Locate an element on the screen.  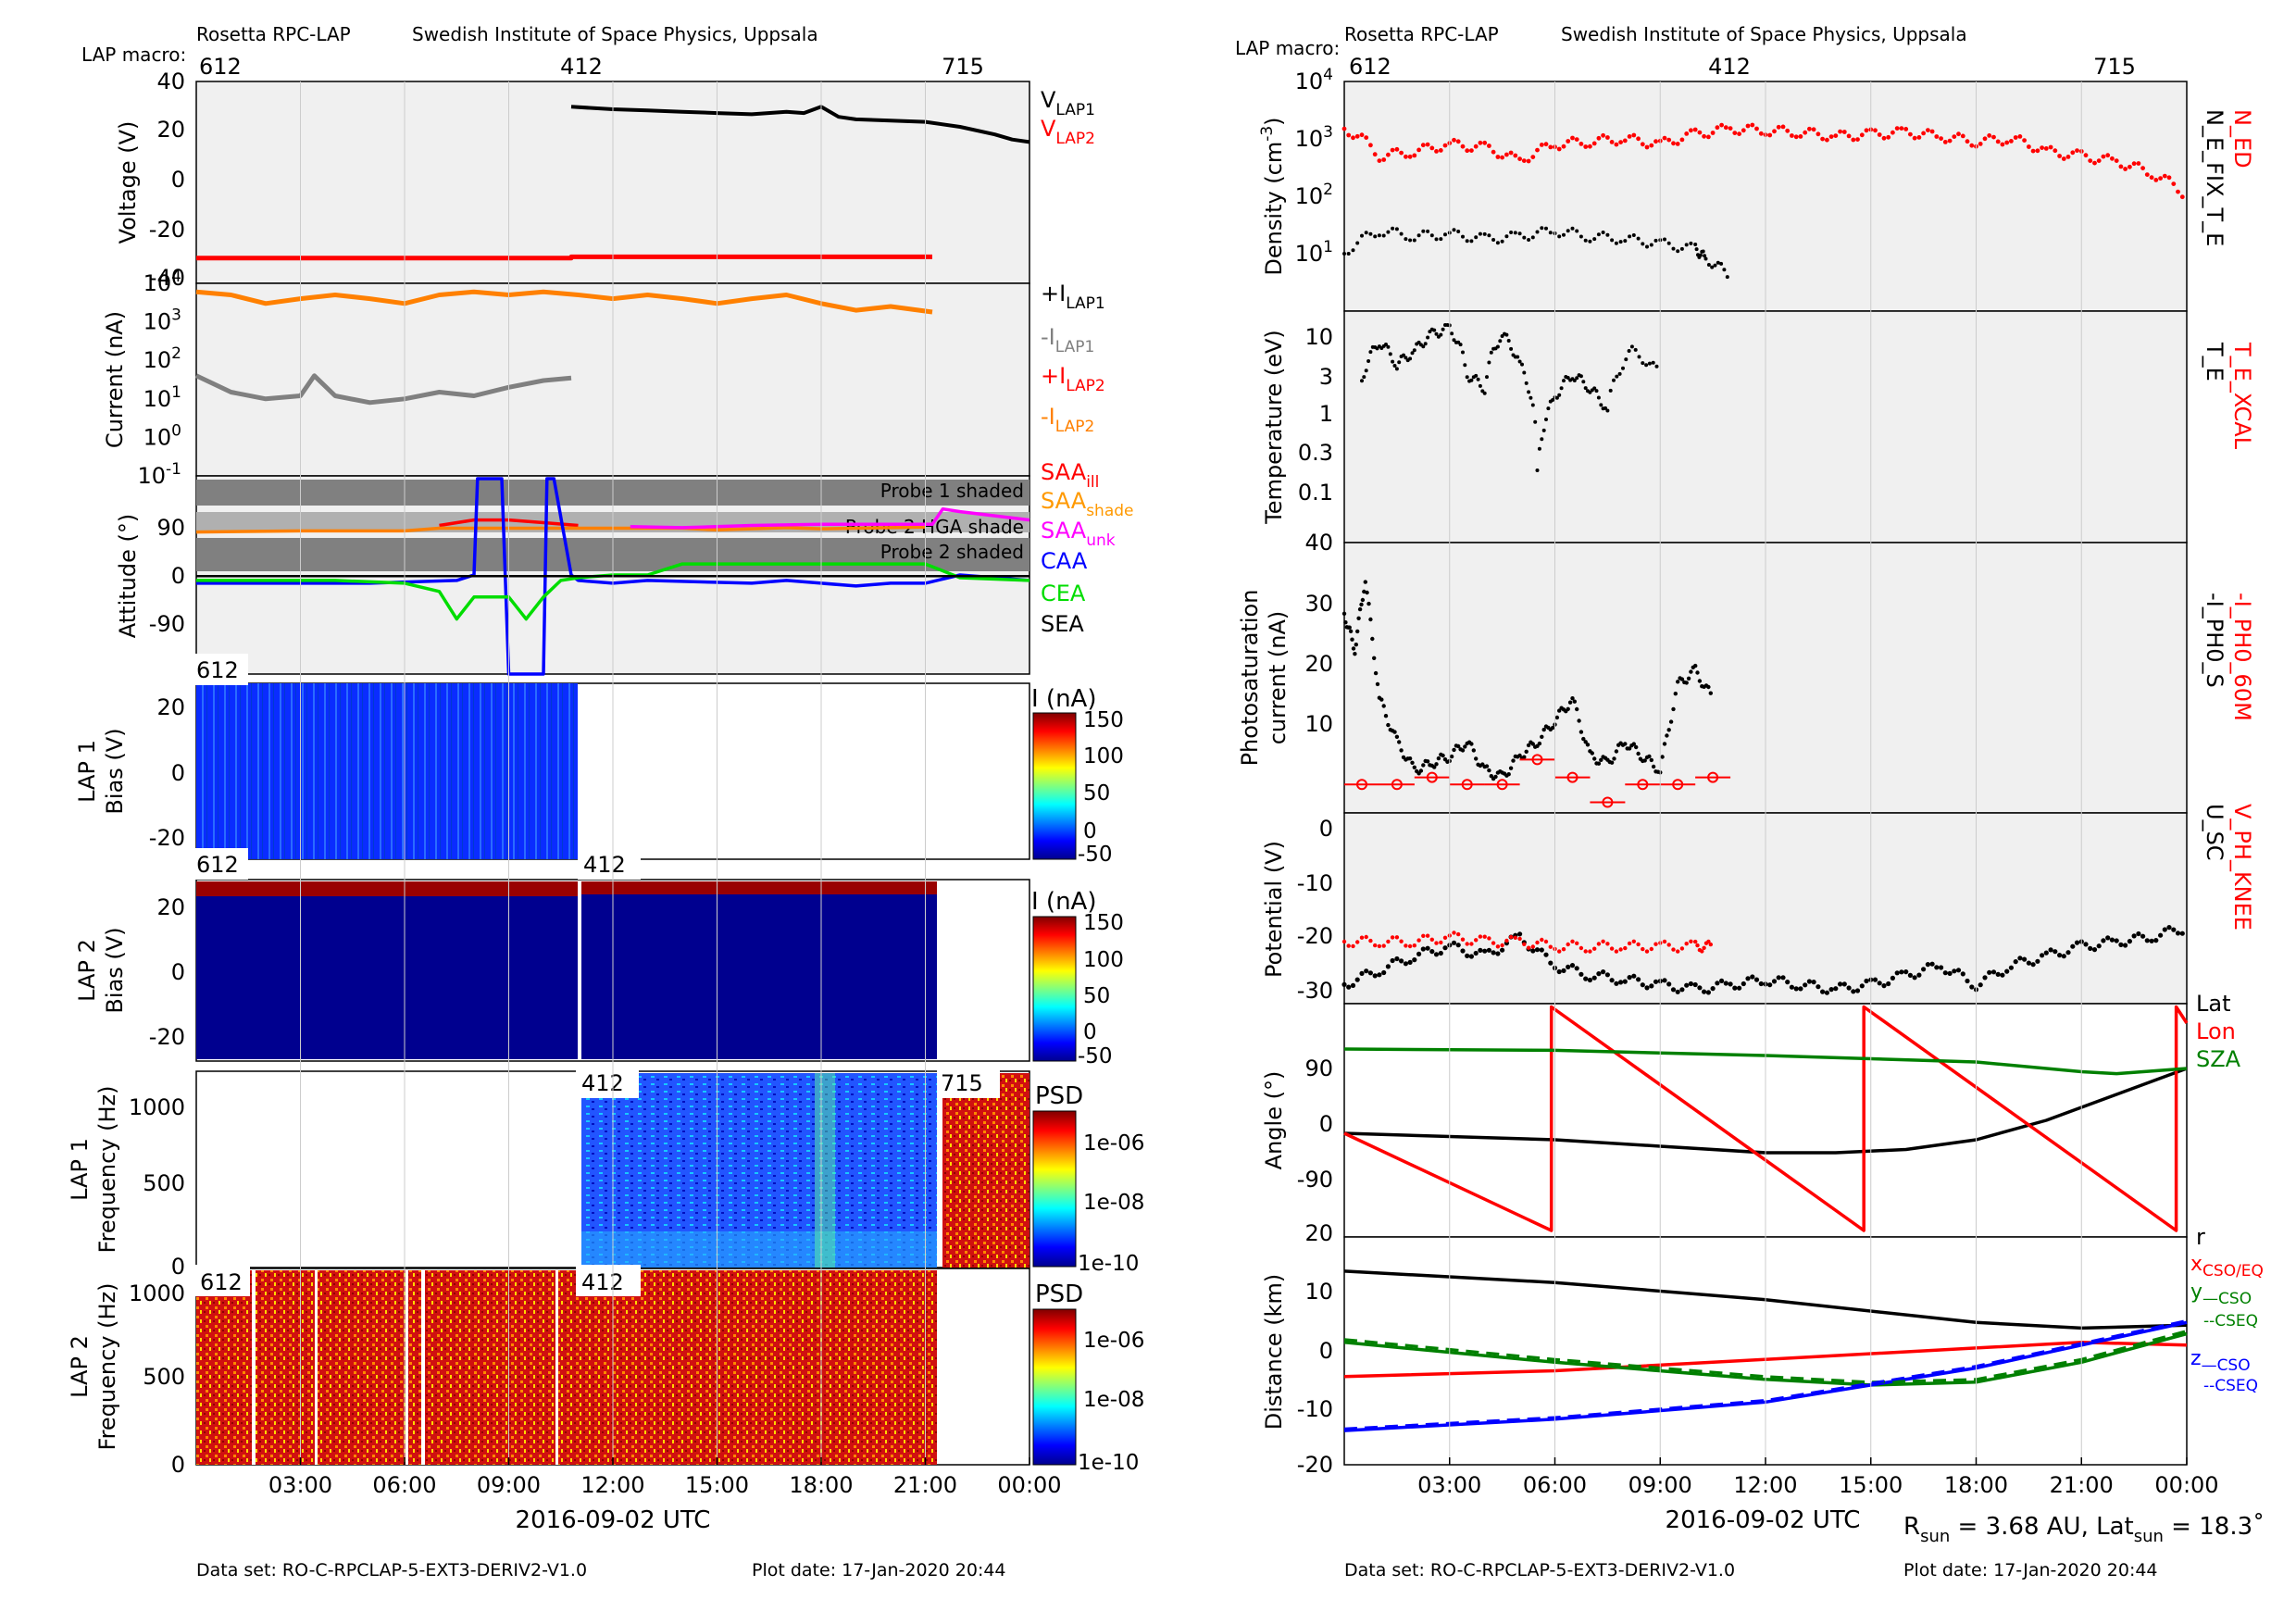
angle-ytick-cut: 20 is located at coordinates (1318, 1233).